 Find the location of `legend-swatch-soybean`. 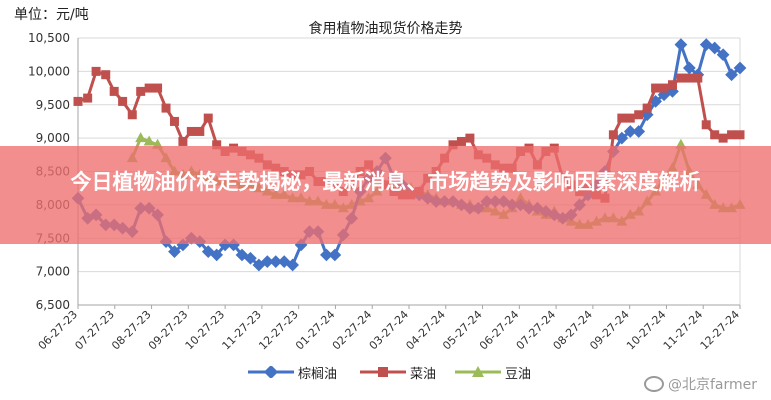

legend-swatch-soybean is located at coordinates (478, 371).